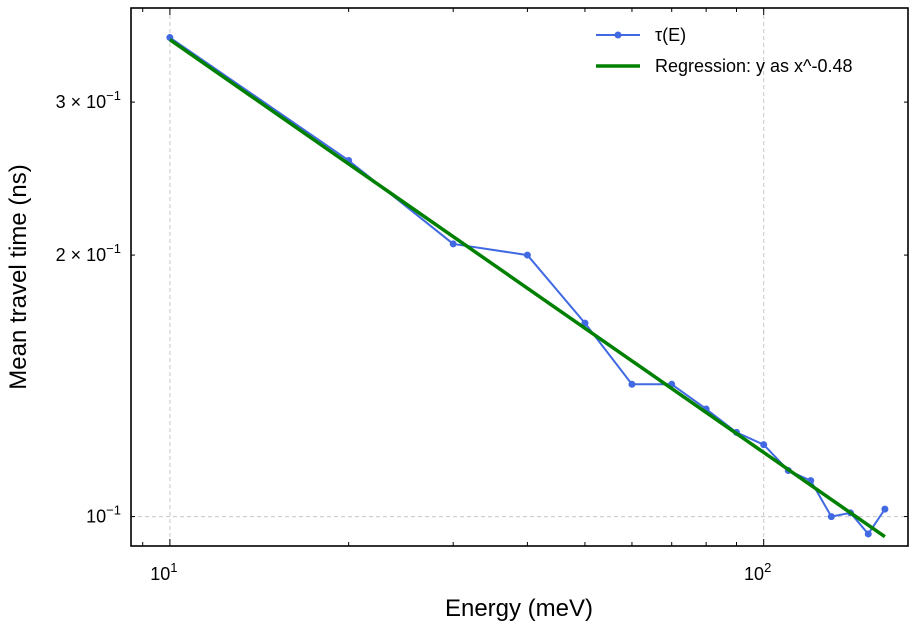 This screenshot has width=918, height=634. What do you see at coordinates (18, 276) in the screenshot?
I see `y-axis-title: Mean travel time (ns)` at bounding box center [18, 276].